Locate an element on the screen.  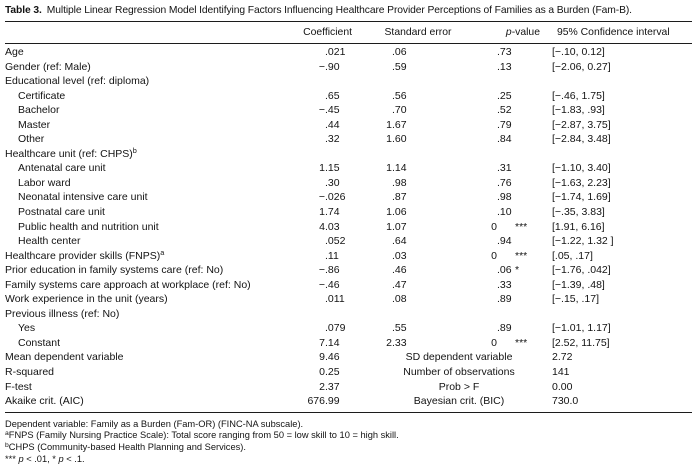
coefficient-value: .44 is located at coordinates (313, 125).